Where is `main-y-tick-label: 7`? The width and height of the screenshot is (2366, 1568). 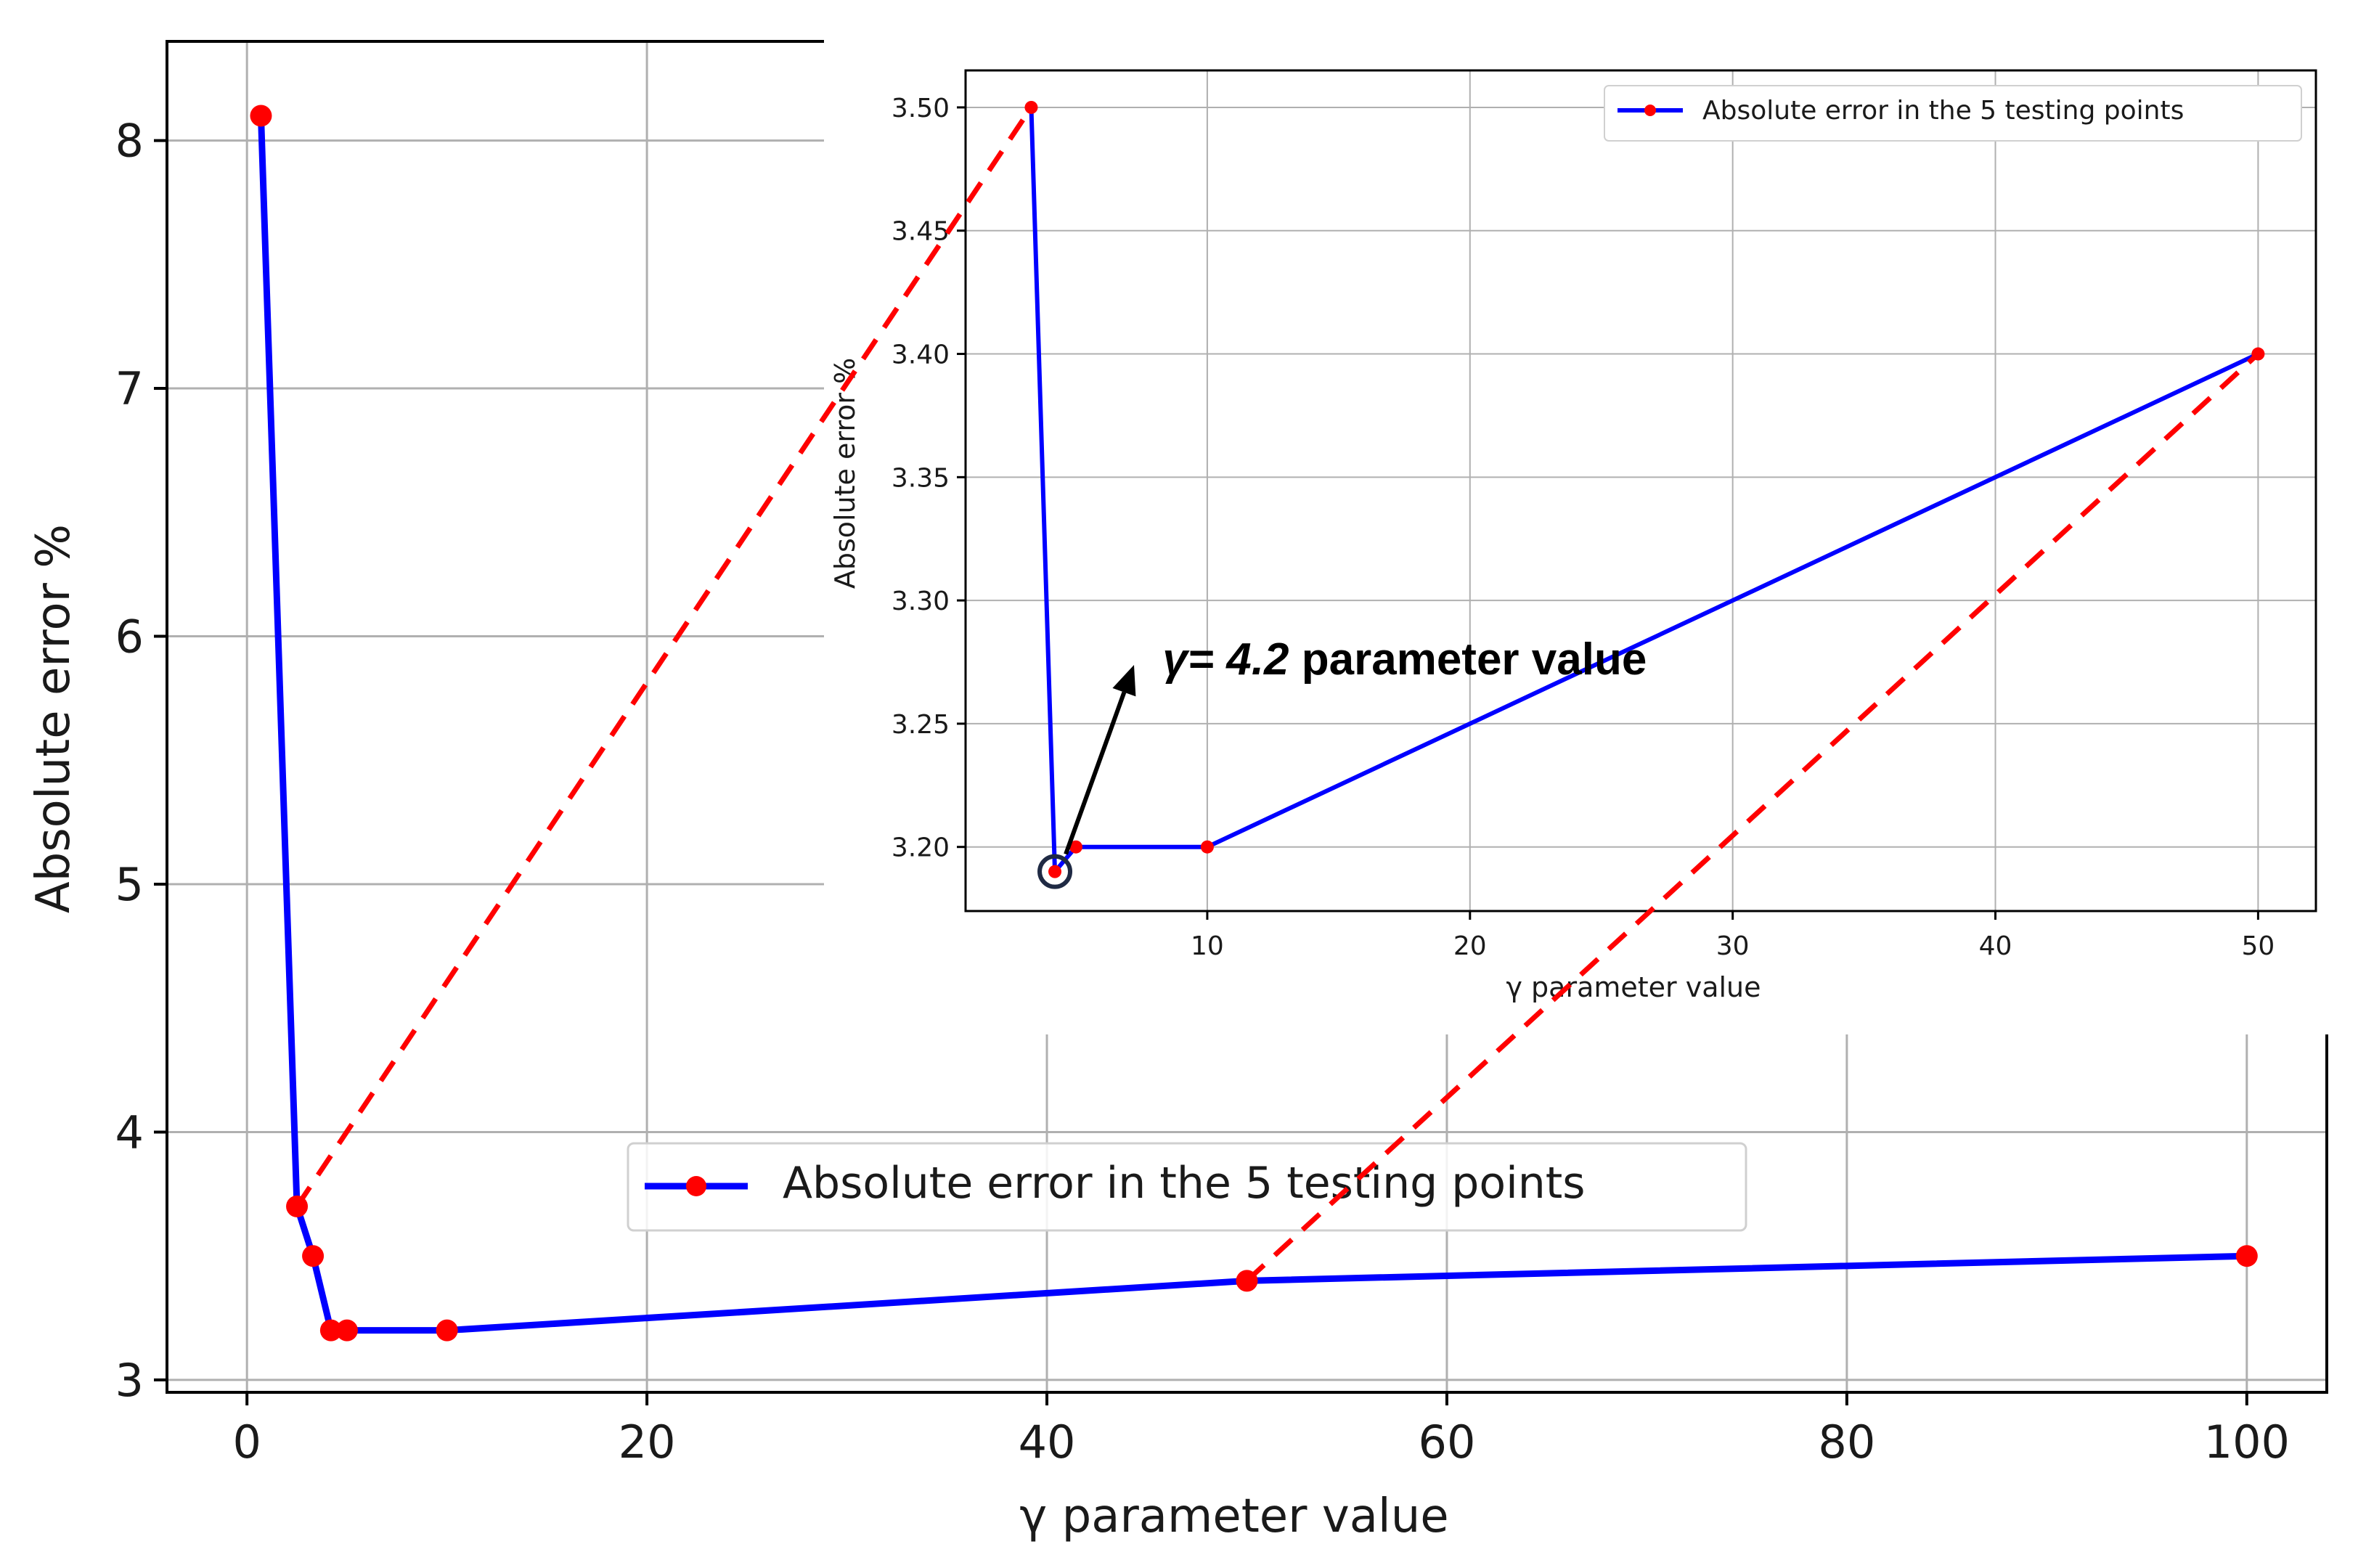
main-y-tick-label: 7 is located at coordinates (129, 389).